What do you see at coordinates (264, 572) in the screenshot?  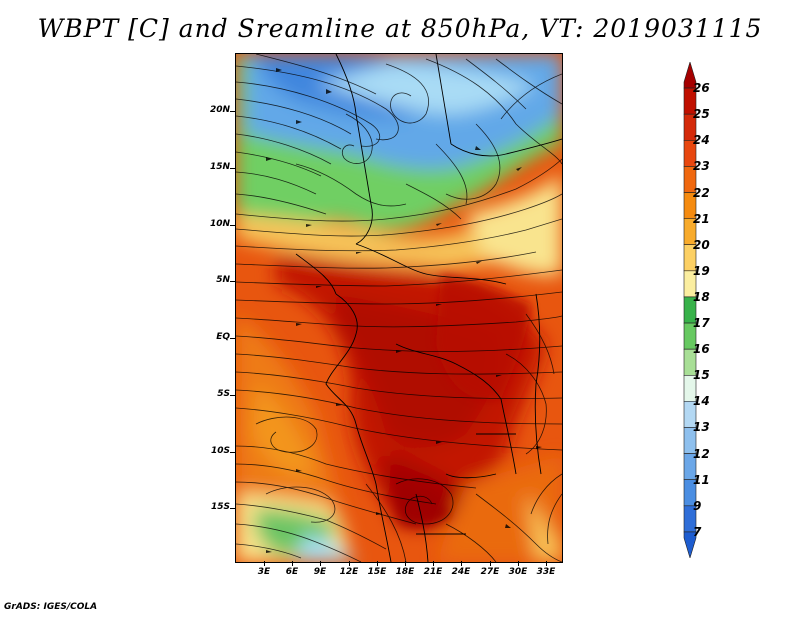 I see `lon-label: 3E` at bounding box center [264, 572].